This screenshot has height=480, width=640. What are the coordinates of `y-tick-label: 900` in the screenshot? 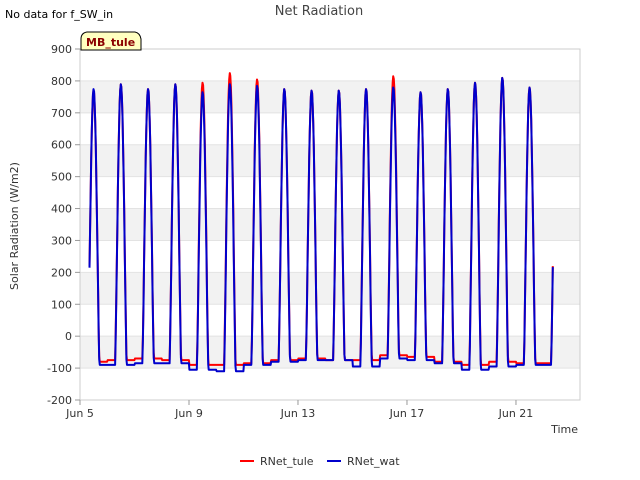 It's located at (61, 49).